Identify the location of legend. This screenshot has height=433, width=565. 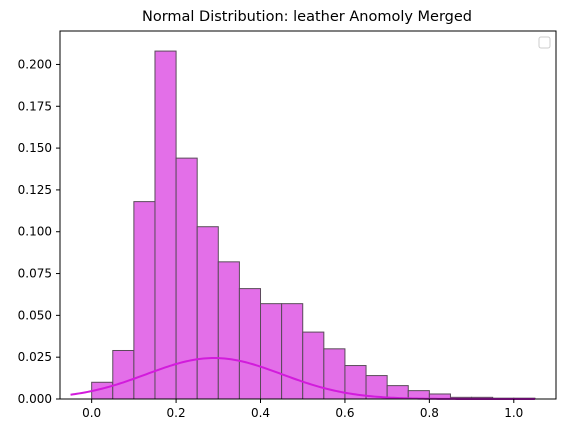
(544, 42).